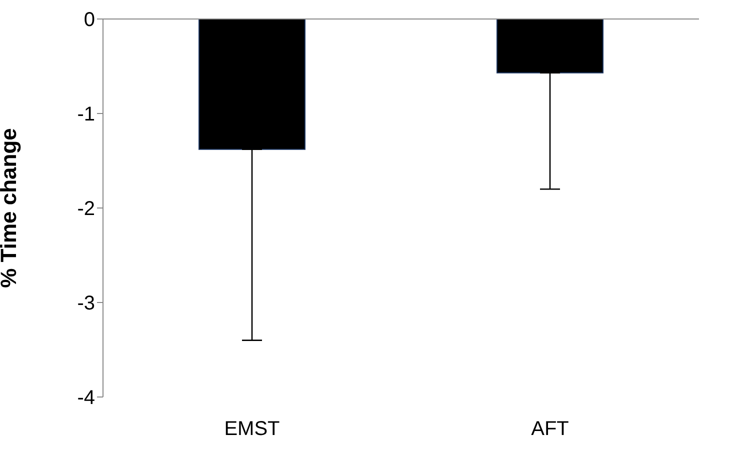 Image resolution: width=732 pixels, height=452 pixels. I want to click on y-tick-label: -4, so click(86, 398).